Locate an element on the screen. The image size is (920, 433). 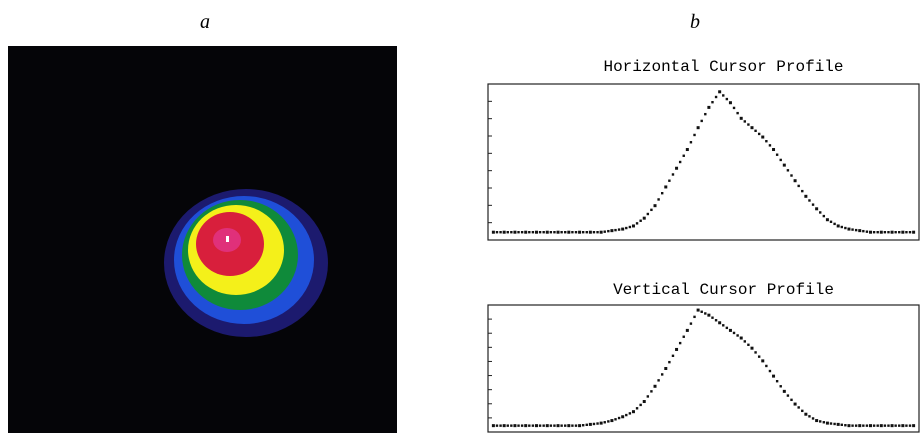
plot-title: Vertical Cursor Profile is located at coordinates (723, 290).